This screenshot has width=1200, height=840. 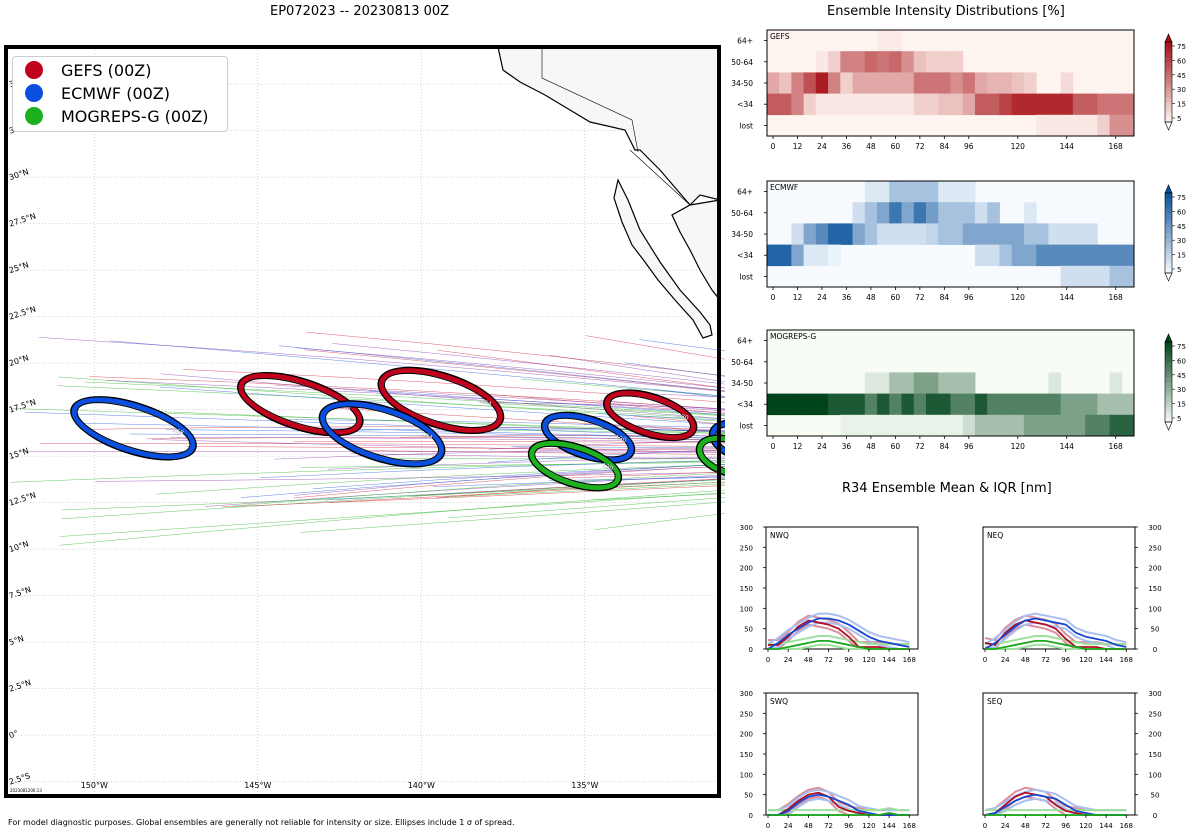 What do you see at coordinates (768, 826) in the screenshot?
I see `r34-x-tick-label: 0` at bounding box center [768, 826].